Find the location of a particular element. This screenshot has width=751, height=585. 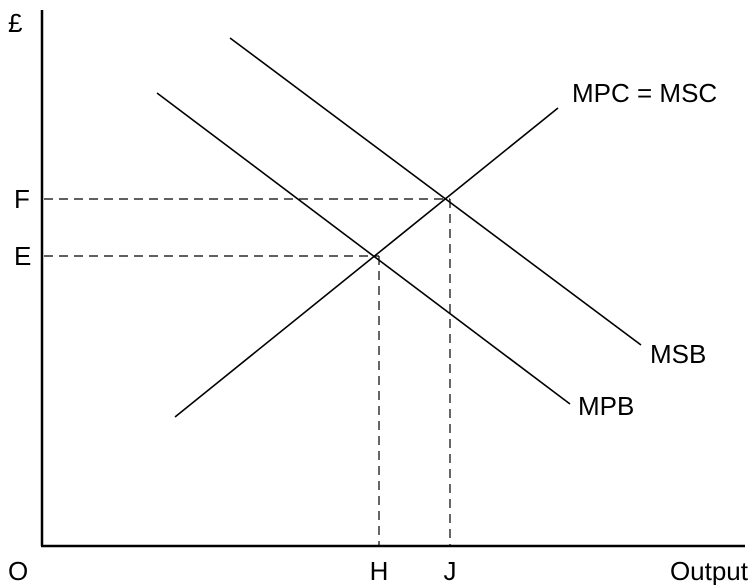

mpb-label: MPB is located at coordinates (606, 406).